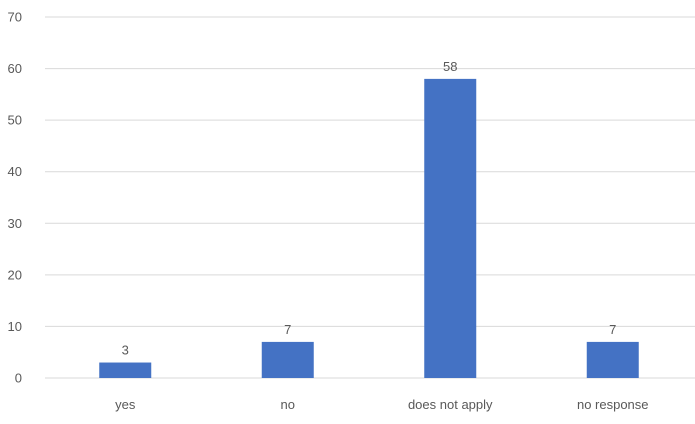 The image size is (695, 424). What do you see at coordinates (287, 359) in the screenshot?
I see `bar-no` at bounding box center [287, 359].